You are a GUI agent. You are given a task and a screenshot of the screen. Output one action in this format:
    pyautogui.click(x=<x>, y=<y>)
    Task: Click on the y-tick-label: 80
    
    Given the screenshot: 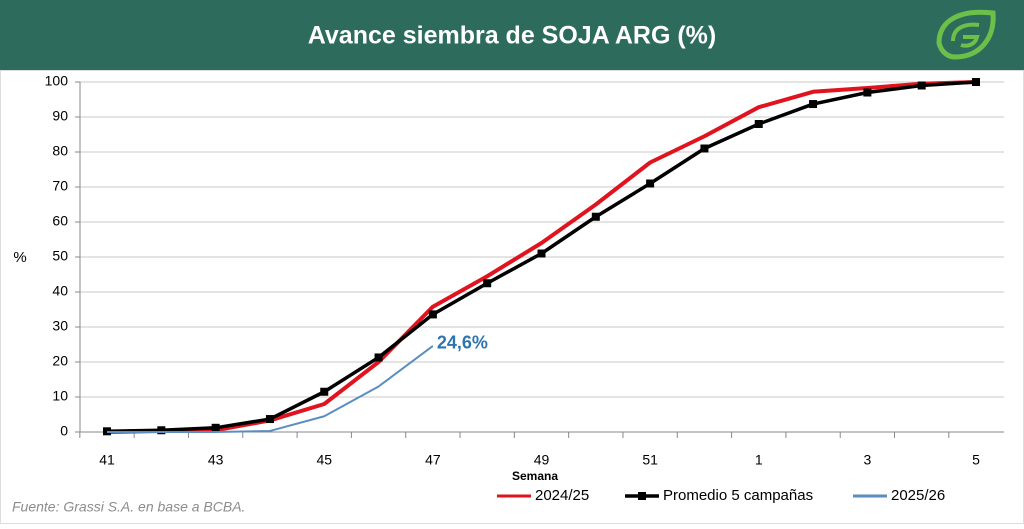 What is the action you would take?
    pyautogui.click(x=60, y=151)
    